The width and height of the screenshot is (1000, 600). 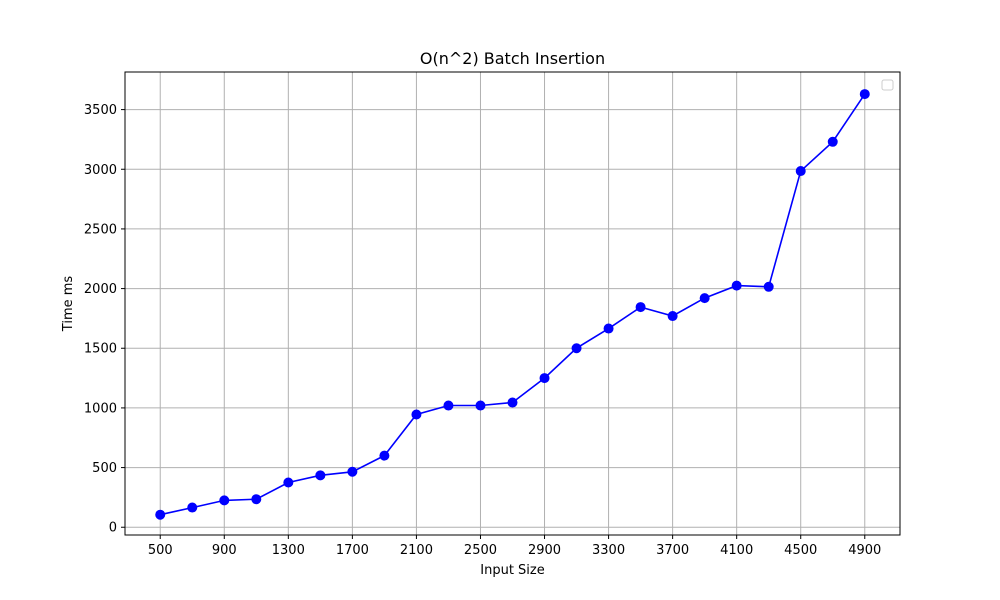 What do you see at coordinates (512, 58) in the screenshot?
I see `chart-title: O(n^2) Batch Insertion` at bounding box center [512, 58].